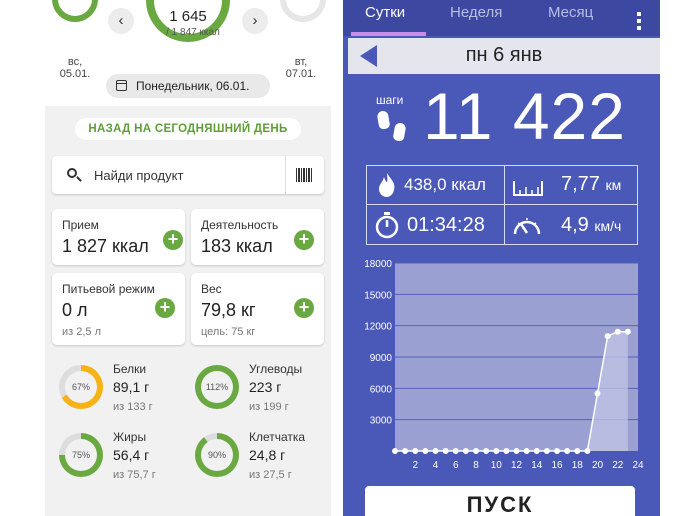 This screenshot has height=516, width=680. Describe the element at coordinates (613, 185) in the screenshot. I see `distance-unit: км` at that location.